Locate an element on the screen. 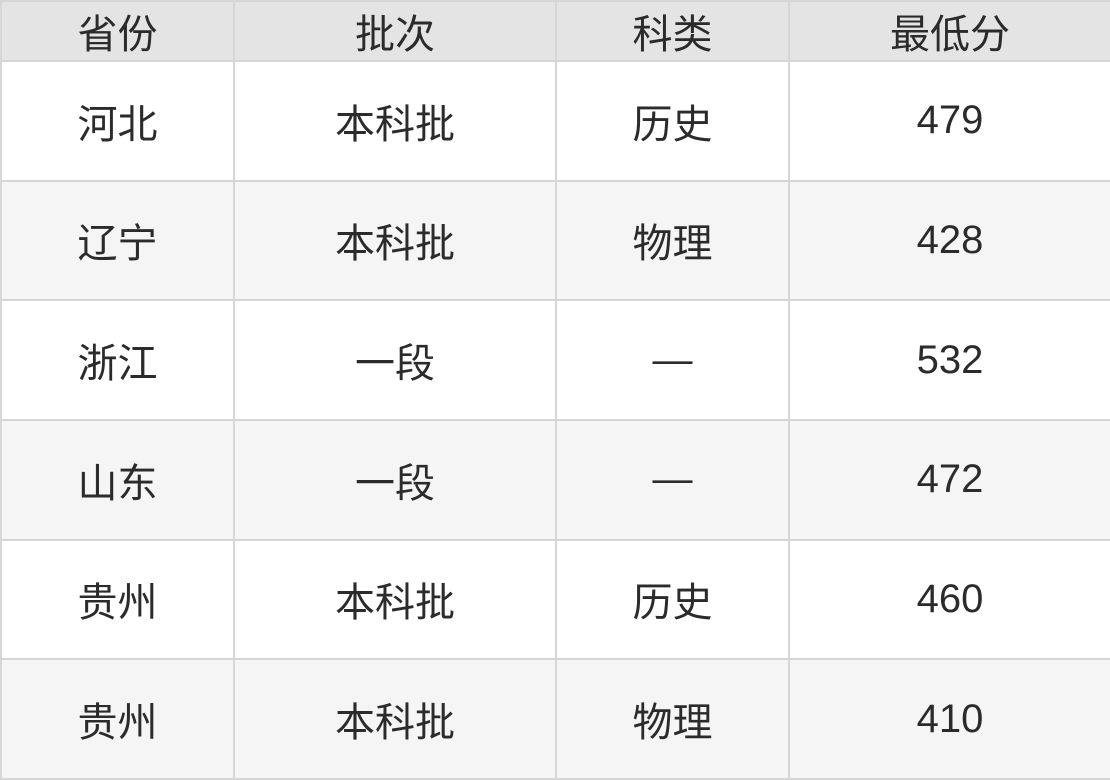 Image resolution: width=1110 pixels, height=780 pixels. cell-province: 山东 is located at coordinates (117, 479).